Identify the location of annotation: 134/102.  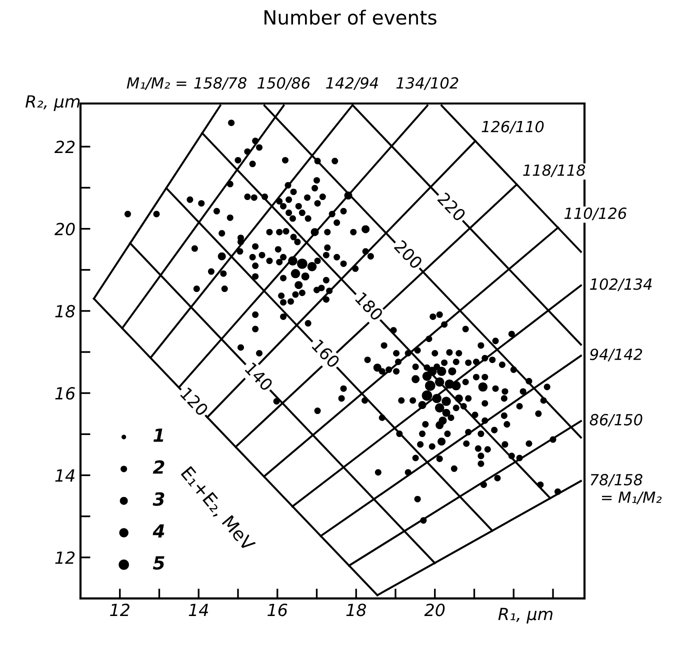
(427, 83).